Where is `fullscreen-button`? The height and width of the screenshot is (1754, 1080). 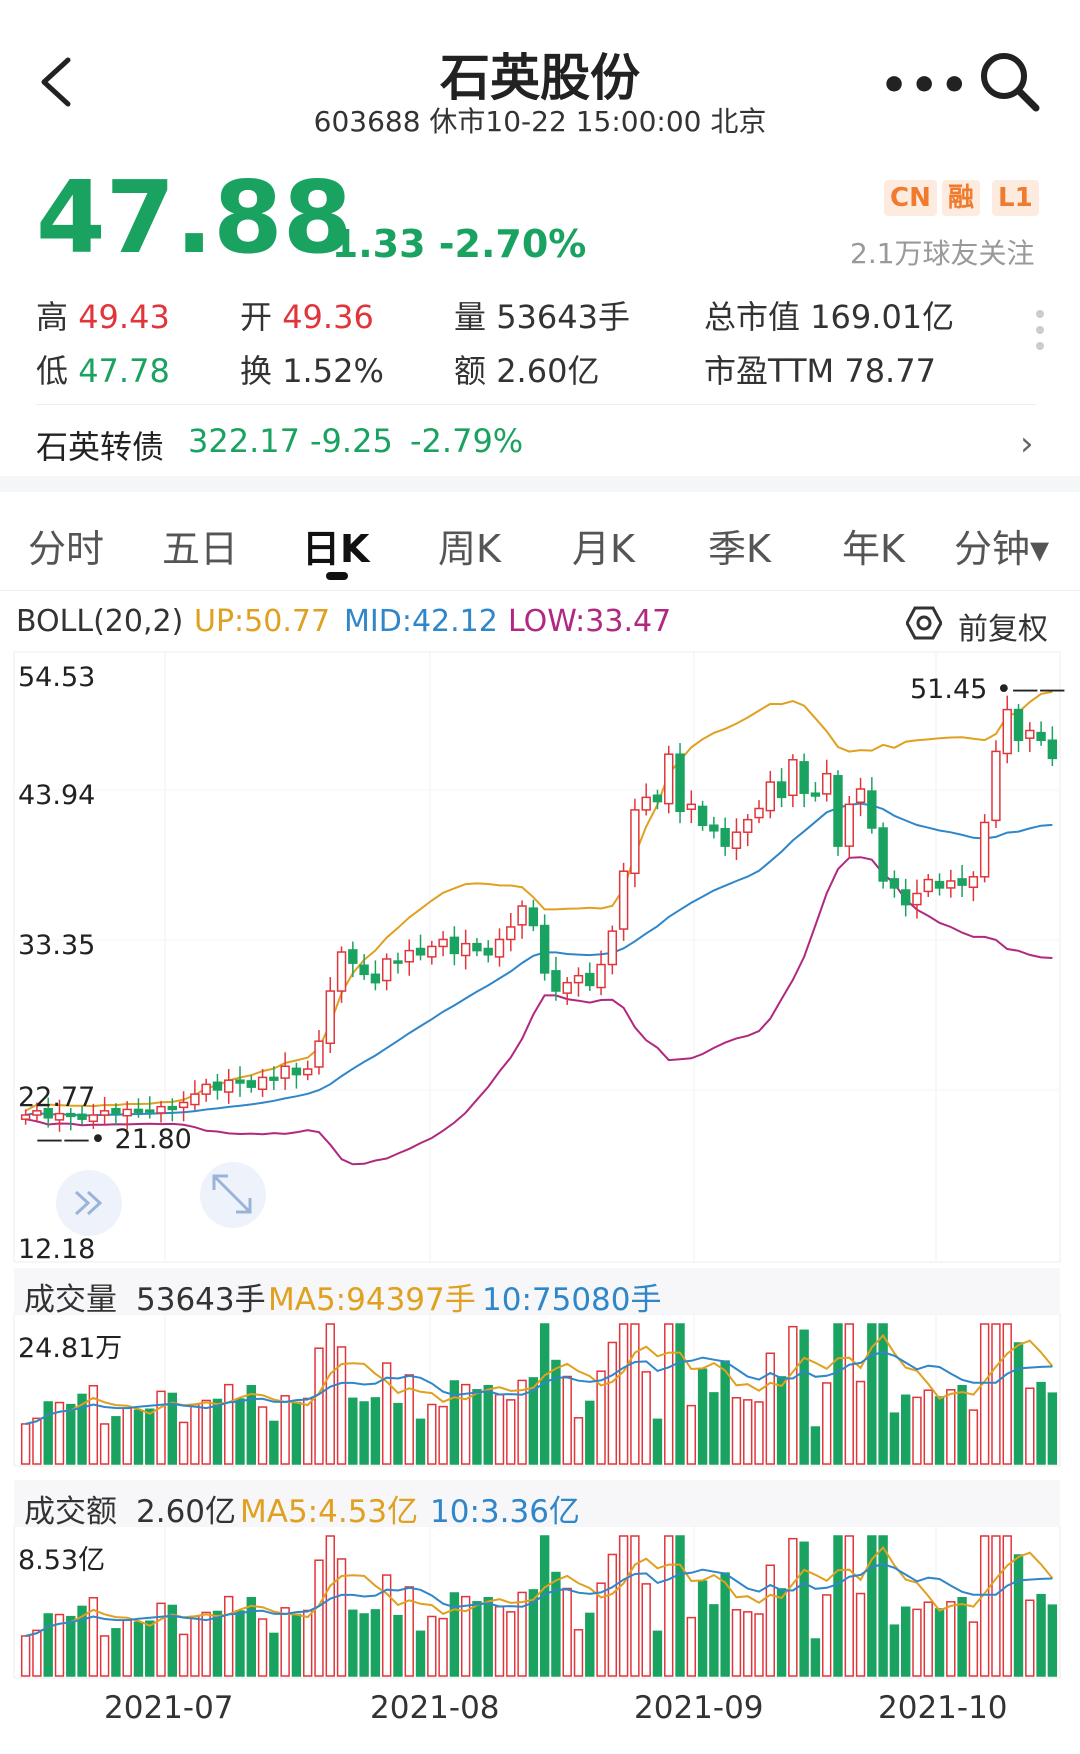 fullscreen-button is located at coordinates (233, 1195).